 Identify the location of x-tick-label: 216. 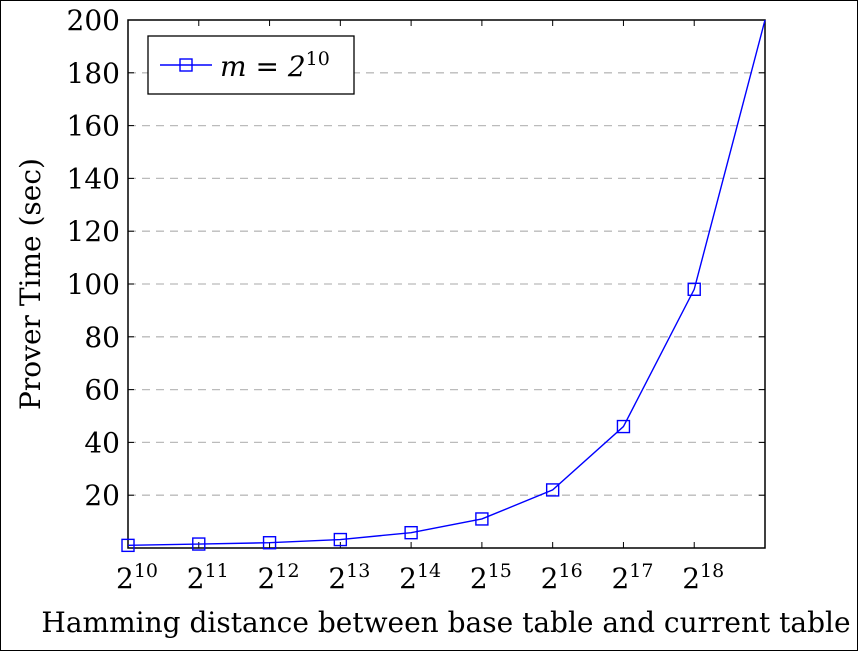
(562, 577).